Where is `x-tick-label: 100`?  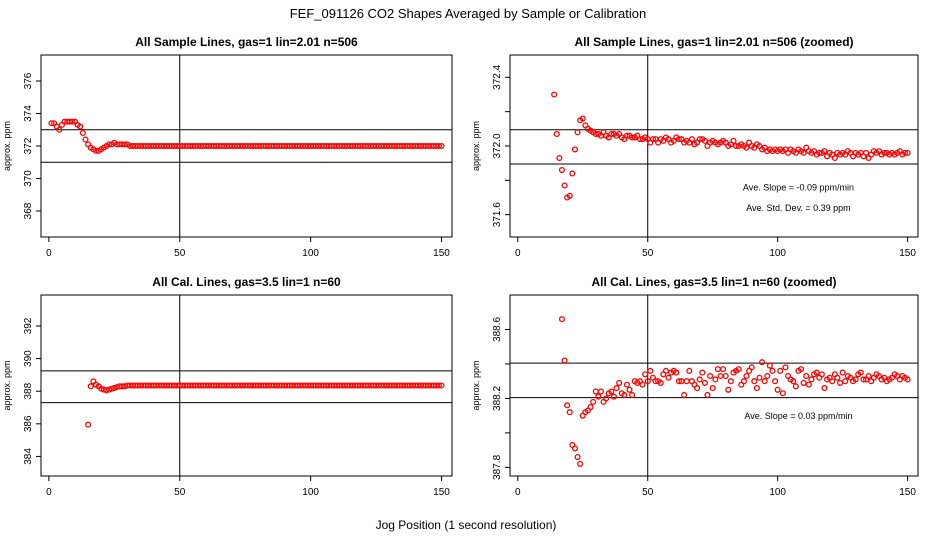
x-tick-label: 100 is located at coordinates (777, 253).